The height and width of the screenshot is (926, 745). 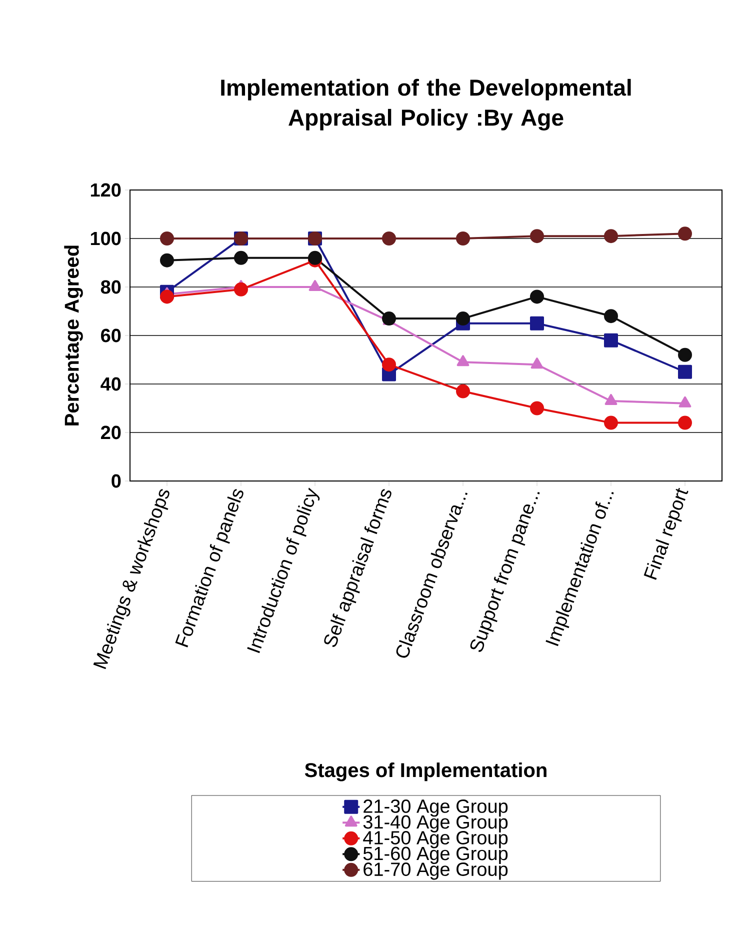 What do you see at coordinates (666, 534) in the screenshot?
I see `x-tick-label: Final report` at bounding box center [666, 534].